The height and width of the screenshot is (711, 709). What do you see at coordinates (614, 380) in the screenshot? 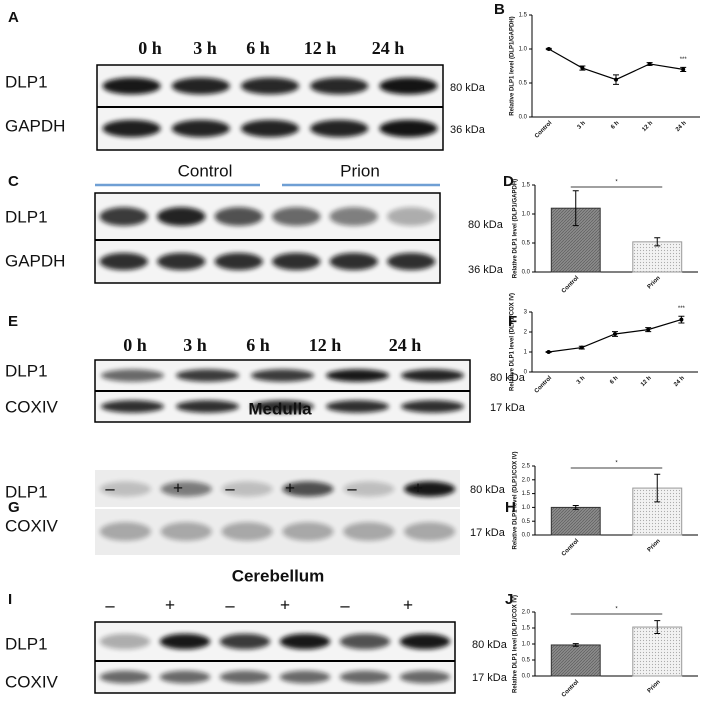
I see `x-tick-label: 6 h` at bounding box center [614, 380].